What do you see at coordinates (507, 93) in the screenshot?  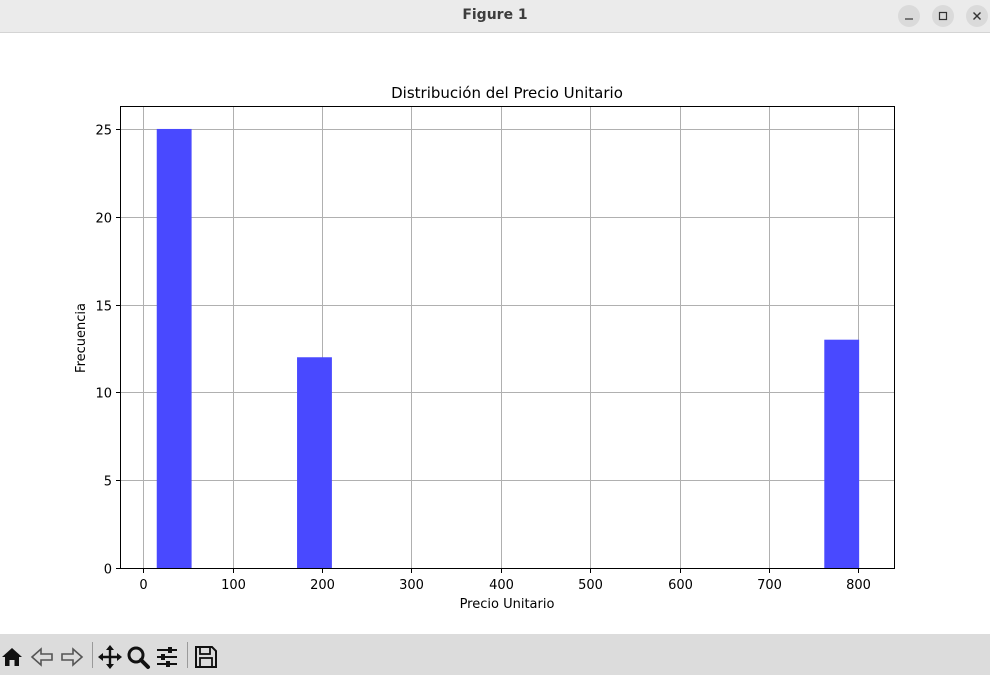 I see `chart-title: Distribución del Precio Unitario` at bounding box center [507, 93].